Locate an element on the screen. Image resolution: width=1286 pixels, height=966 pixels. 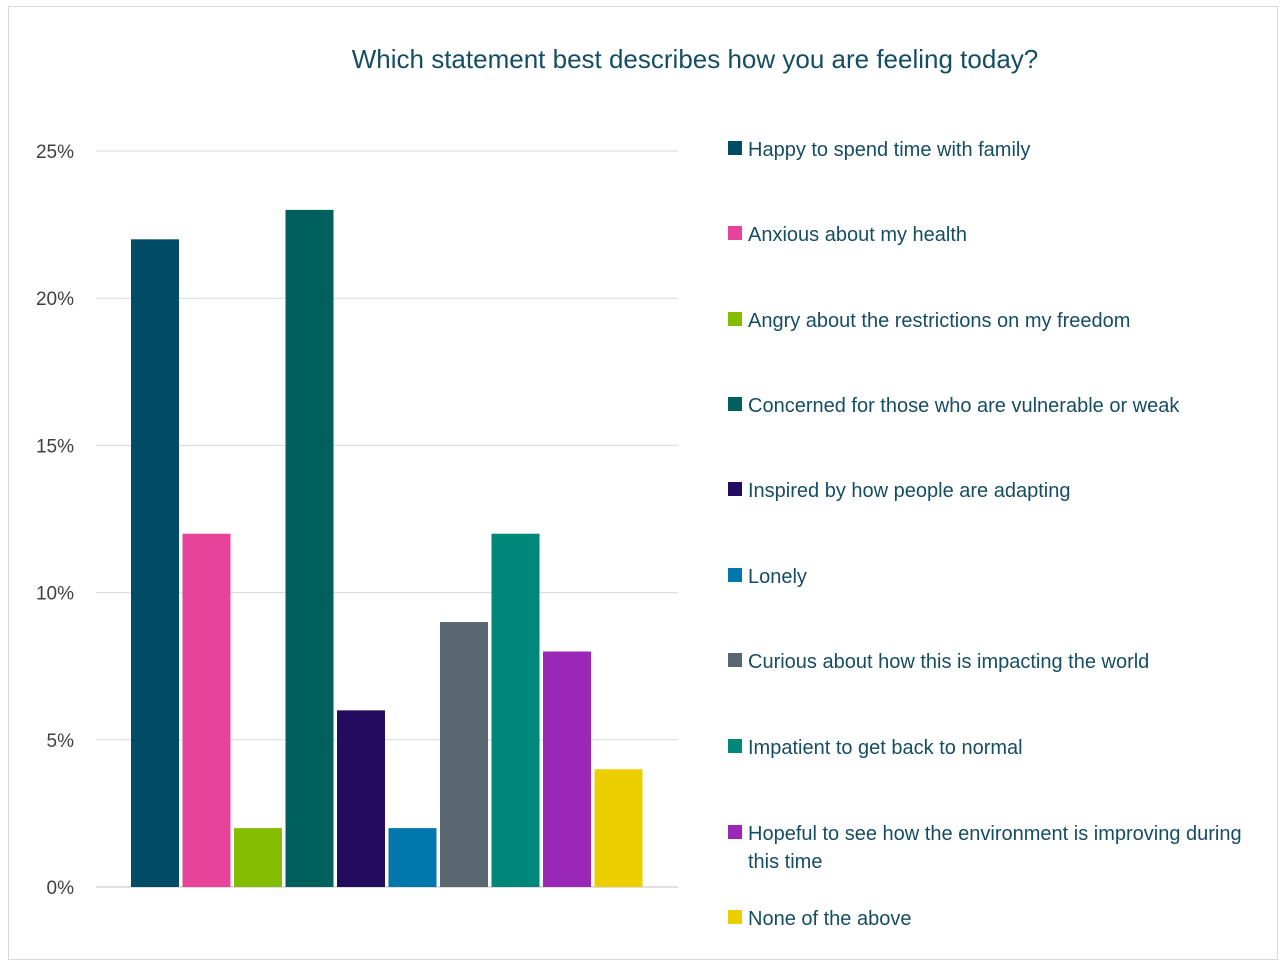
legend-label: Happy to spend time with family is located at coordinates (889, 150).